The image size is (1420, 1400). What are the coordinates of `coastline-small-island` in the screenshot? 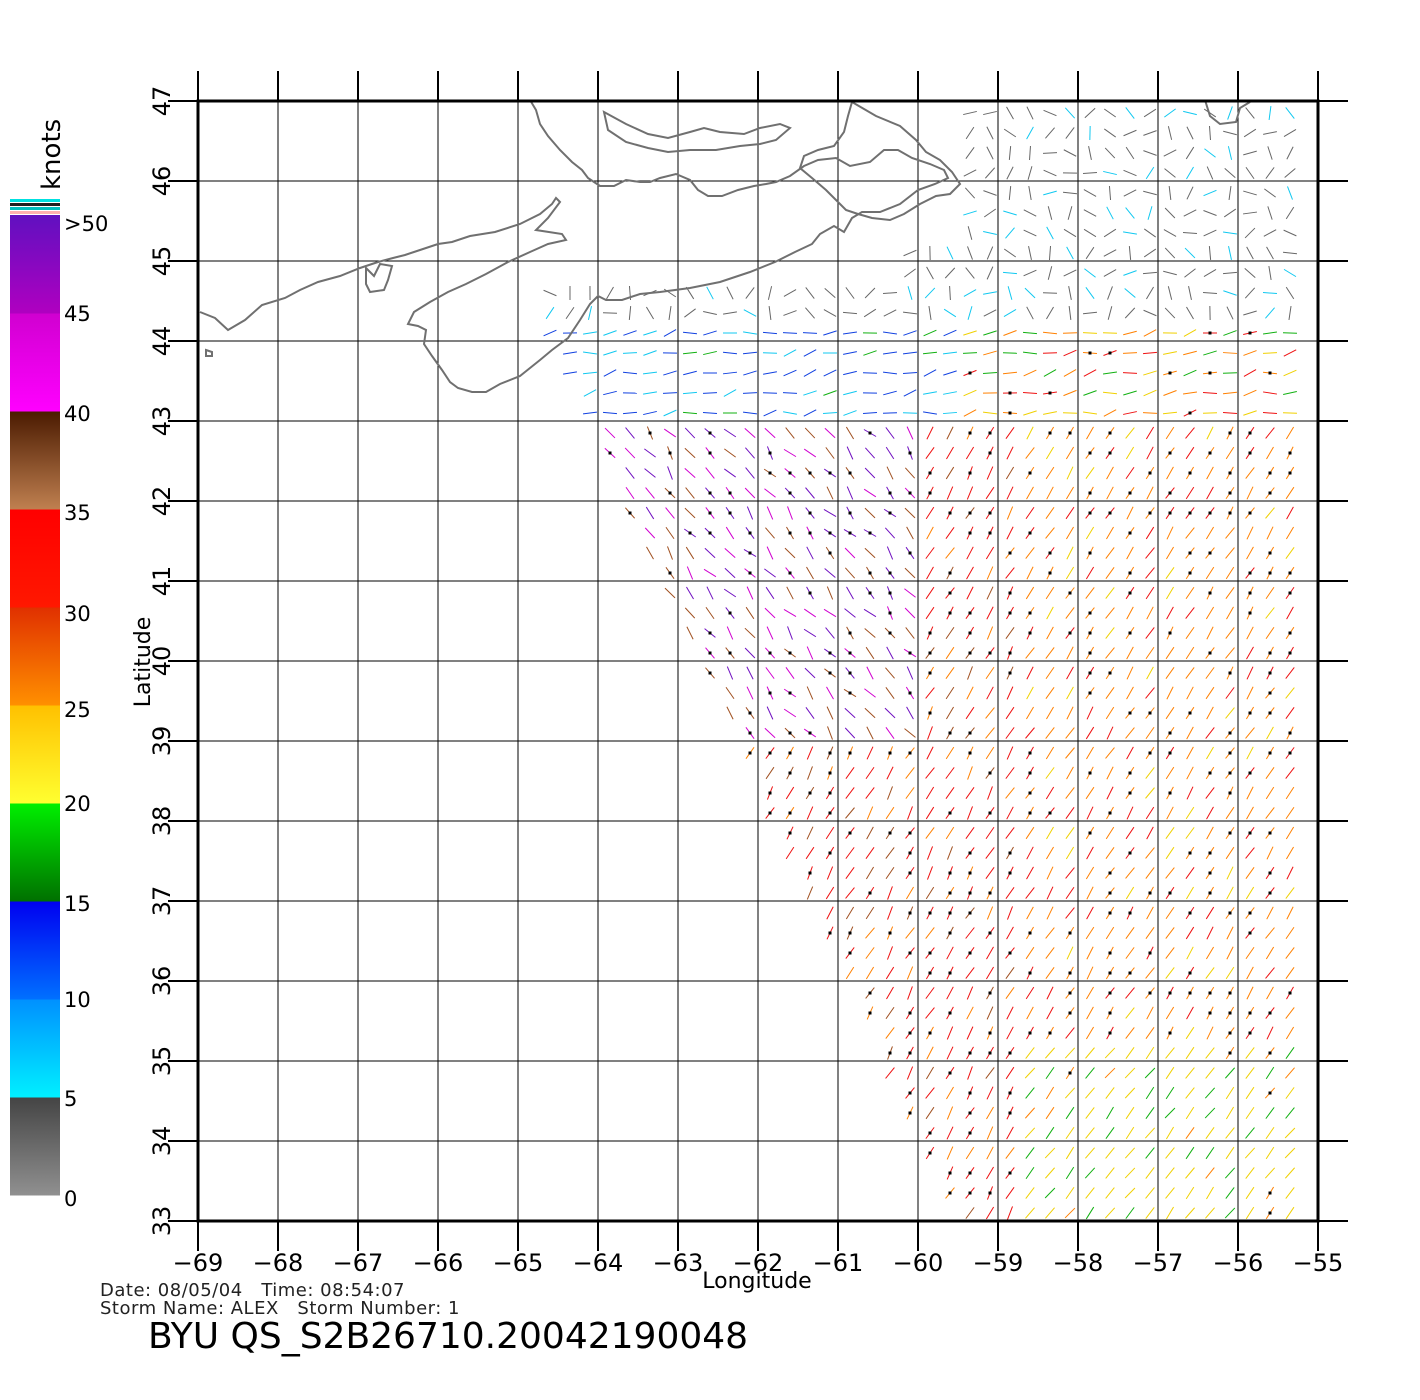 It's located at (209, 352).